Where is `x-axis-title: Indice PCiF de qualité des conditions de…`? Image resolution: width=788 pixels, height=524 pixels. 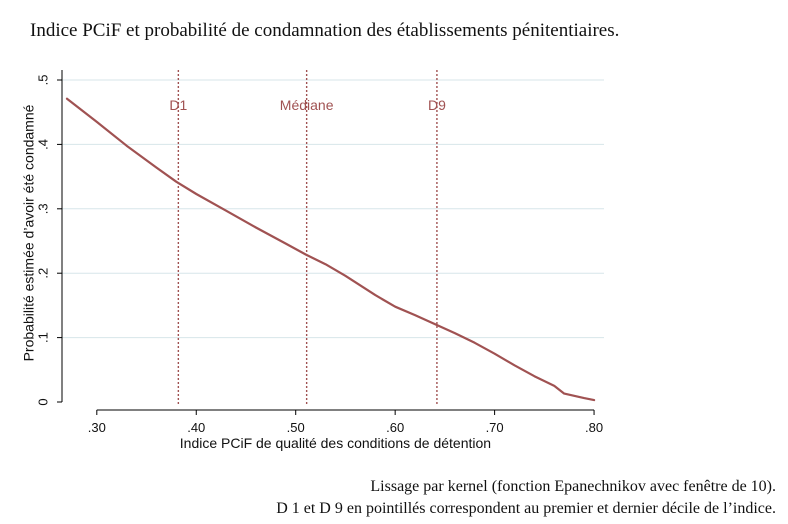 x-axis-title: Indice PCiF de qualité des conditions de… is located at coordinates (335, 443).